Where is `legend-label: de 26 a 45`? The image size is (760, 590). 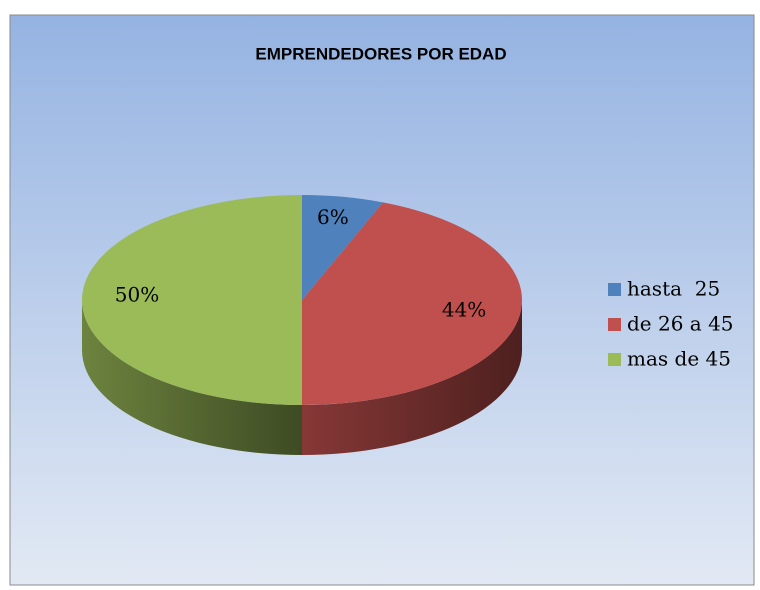 legend-label: de 26 a 45 is located at coordinates (680, 324).